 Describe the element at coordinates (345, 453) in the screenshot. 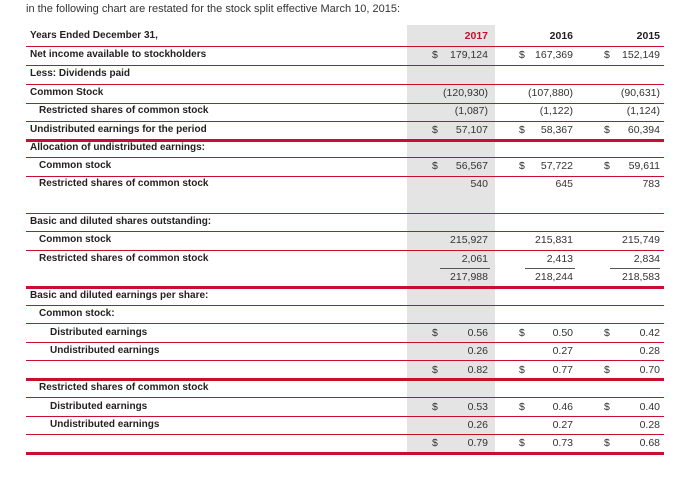

I see `table-bottom-border` at that location.